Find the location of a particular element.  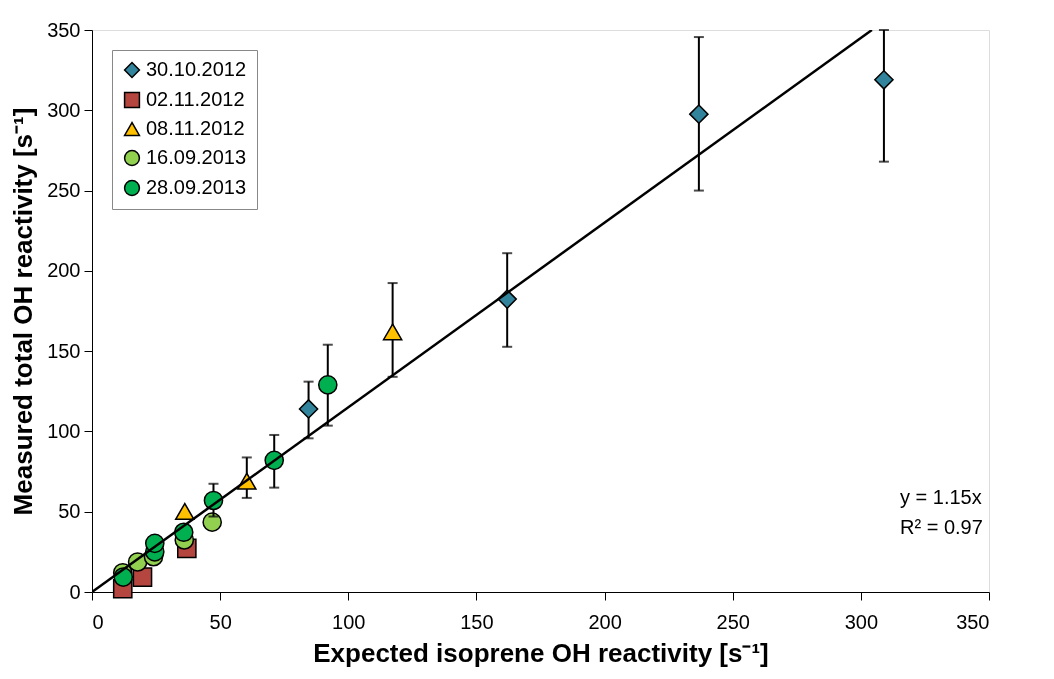

x-tick-label: 150 is located at coordinates (477, 621).